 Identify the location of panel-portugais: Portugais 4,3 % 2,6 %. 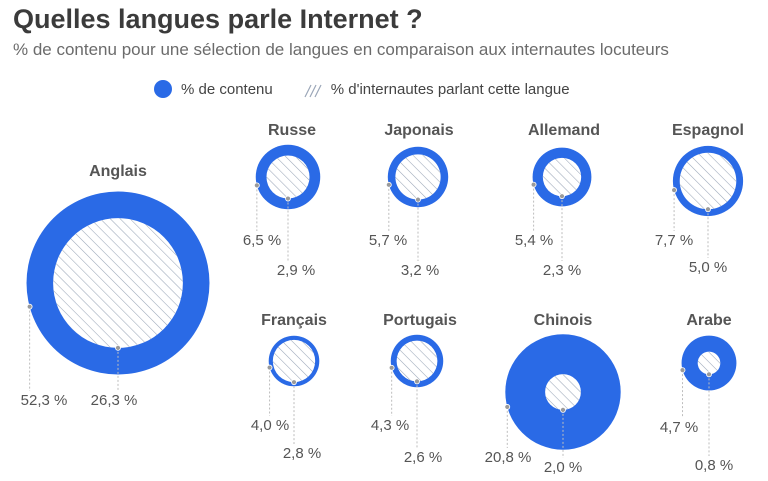
(414, 389).